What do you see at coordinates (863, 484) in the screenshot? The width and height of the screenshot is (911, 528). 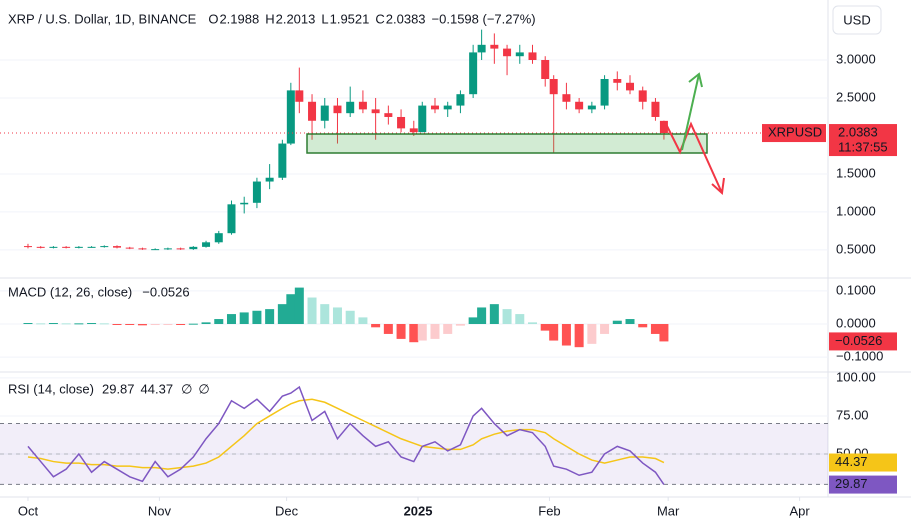 I see `rsi-tag-bg` at bounding box center [863, 484].